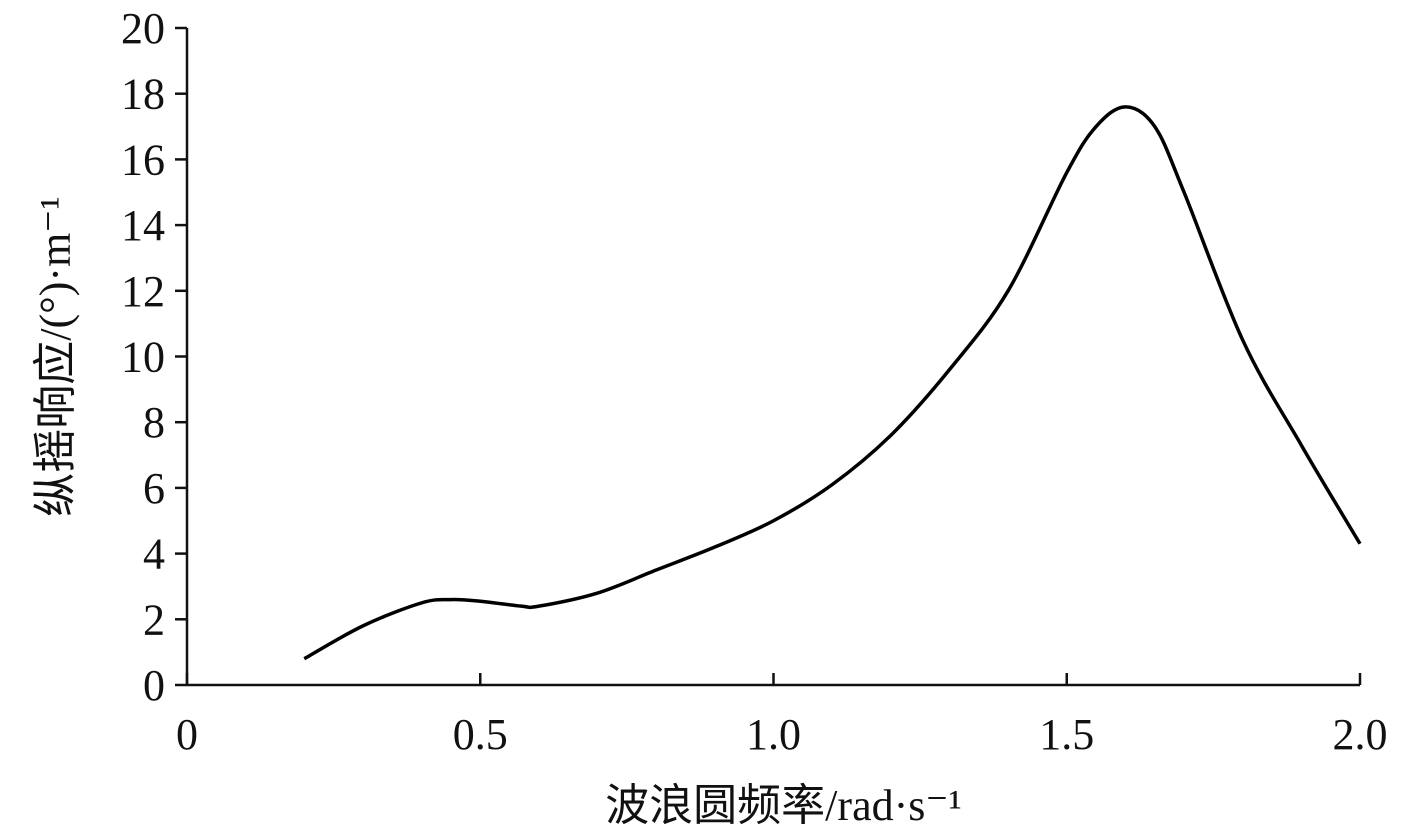 The image size is (1417, 833). What do you see at coordinates (154, 422) in the screenshot?
I see `y-tick-label: 8` at bounding box center [154, 422].